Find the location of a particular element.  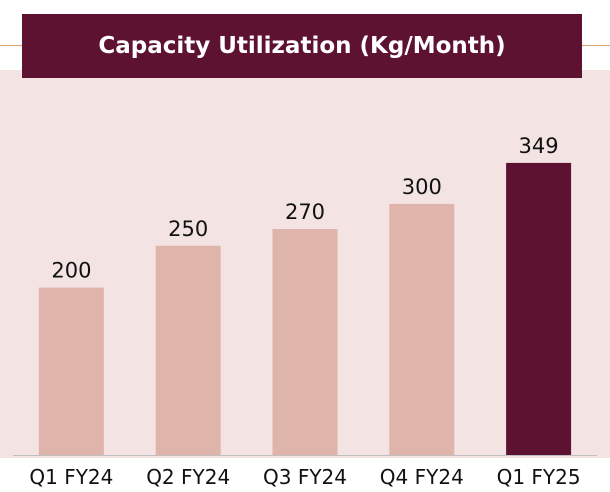

bar-q4-fy24 is located at coordinates (422, 329).